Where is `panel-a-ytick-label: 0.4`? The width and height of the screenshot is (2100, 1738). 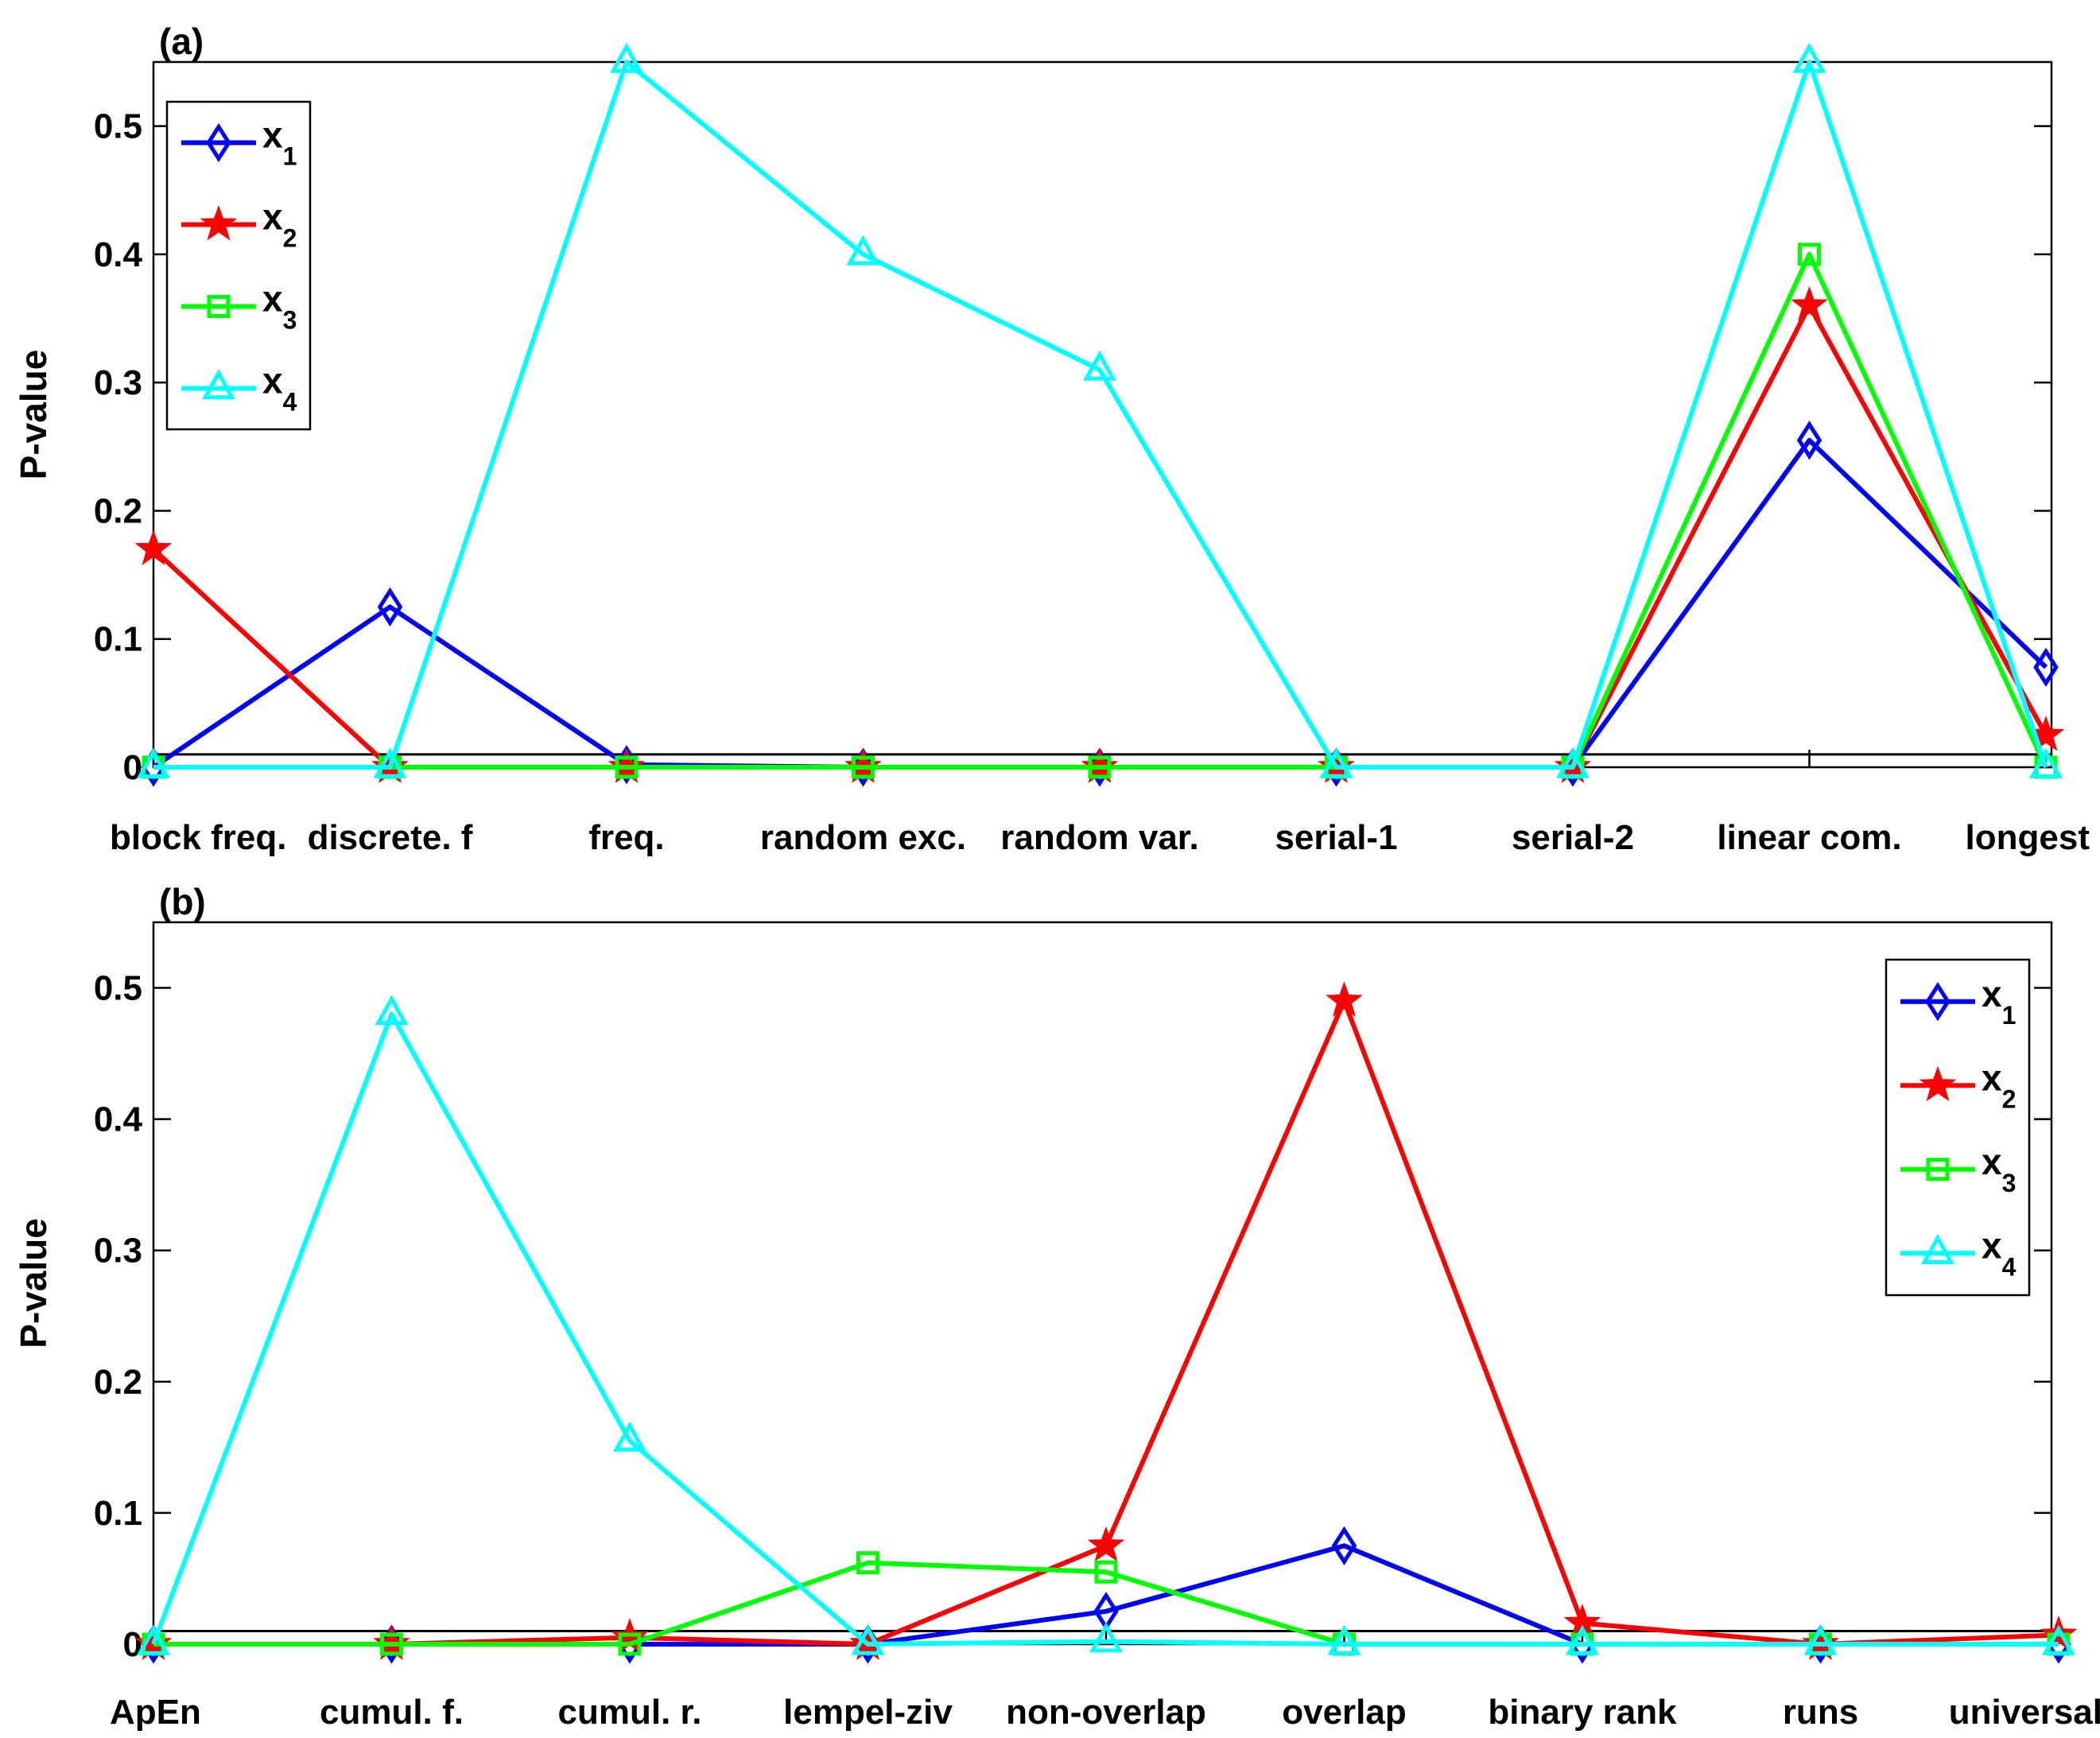 panel-a-ytick-label: 0.4 is located at coordinates (119, 254).